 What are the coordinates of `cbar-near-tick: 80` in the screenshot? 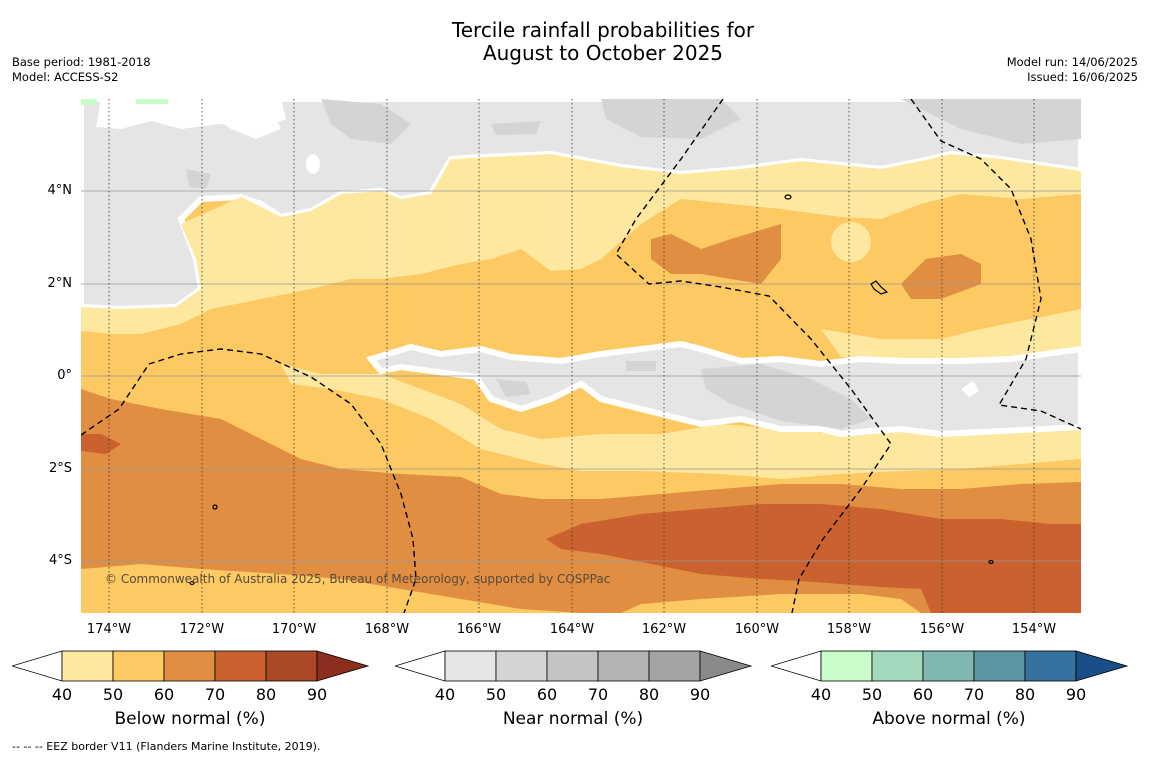 It's located at (649, 694).